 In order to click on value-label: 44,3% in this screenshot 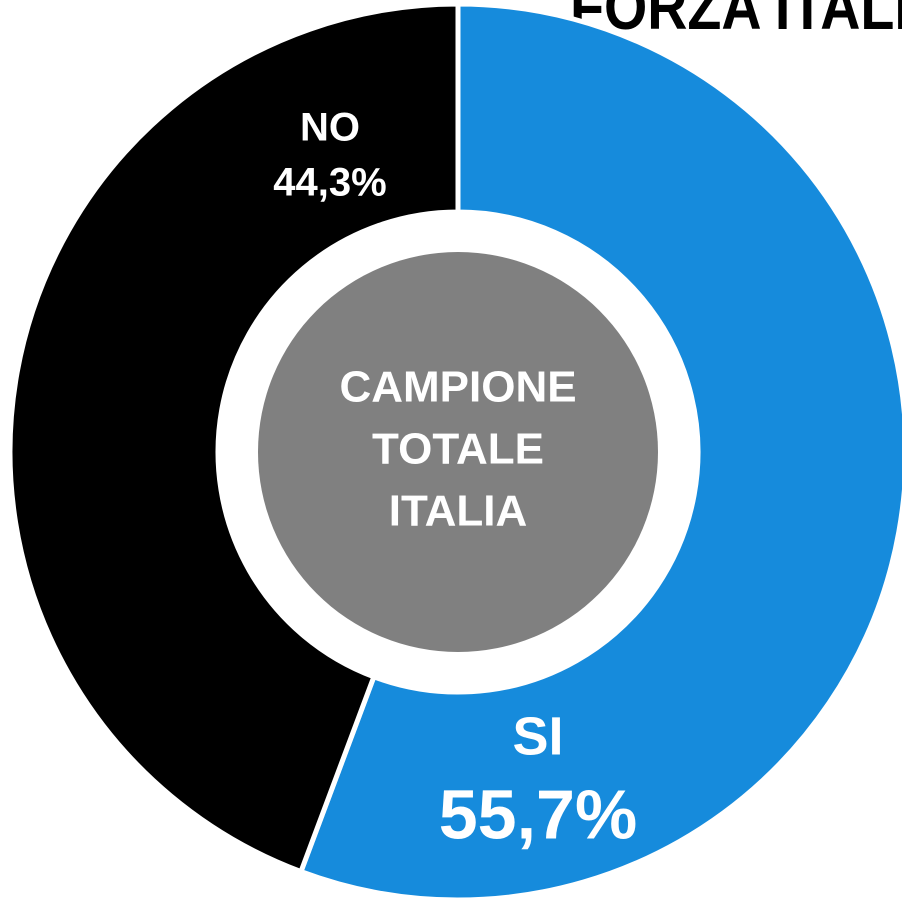, I will do `click(329, 183)`.